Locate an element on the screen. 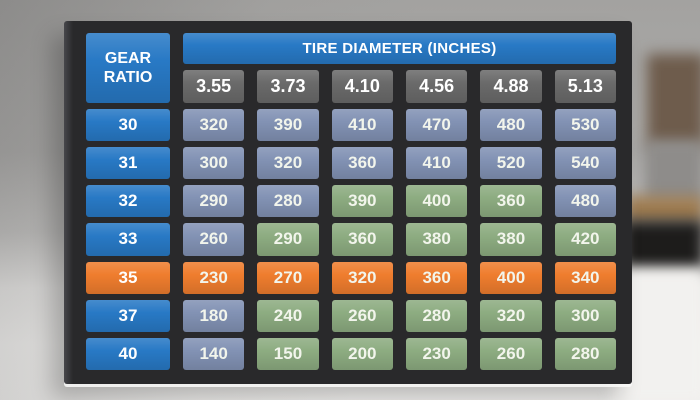 The image size is (700, 400). rpm-value-cell: 200 is located at coordinates (362, 353).